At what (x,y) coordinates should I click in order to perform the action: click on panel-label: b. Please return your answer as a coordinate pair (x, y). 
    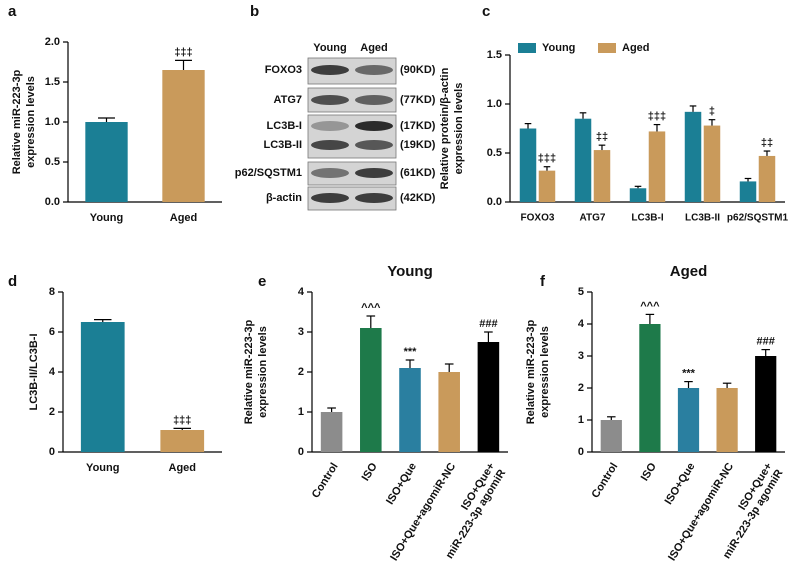
    Looking at the image, I should click on (254, 11).